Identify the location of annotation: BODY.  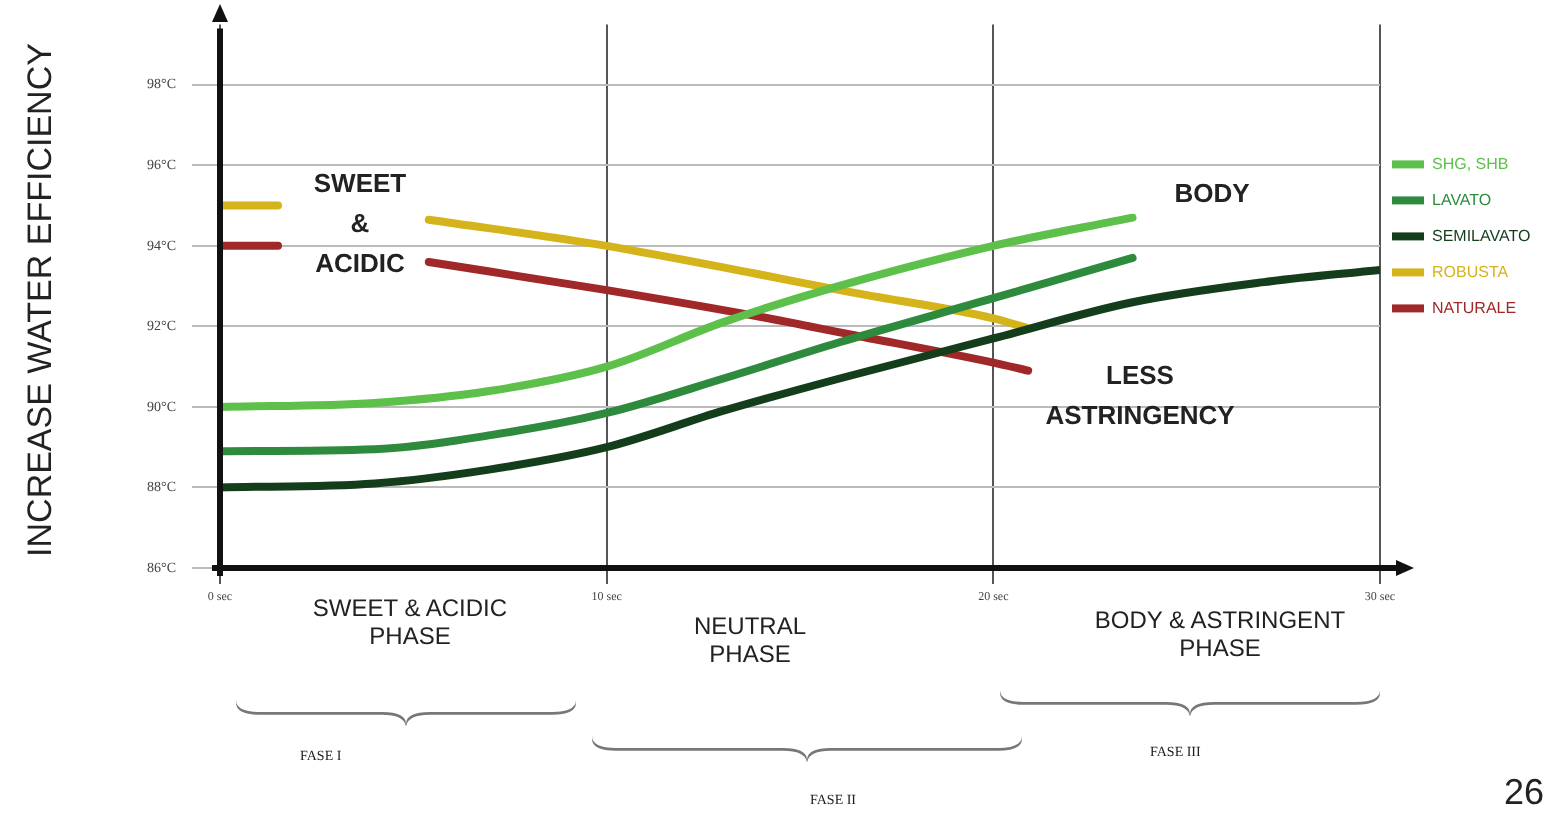
(1212, 194).